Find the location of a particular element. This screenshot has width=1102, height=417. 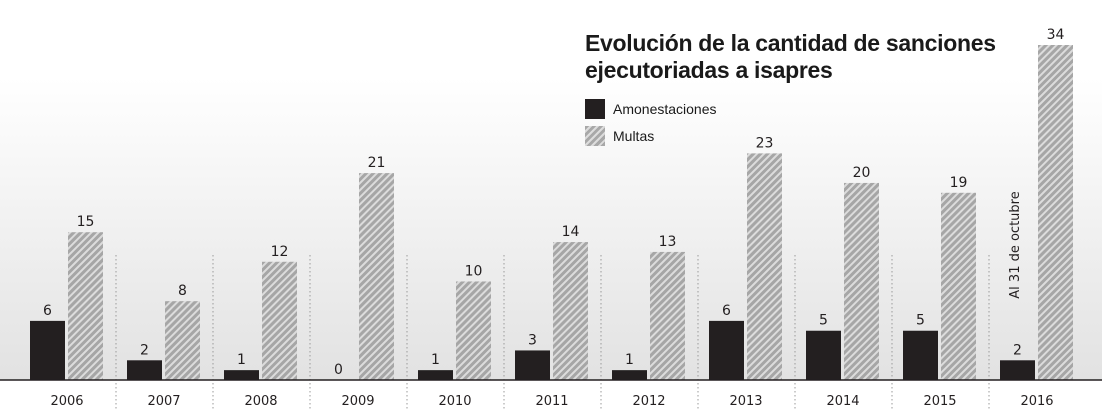

data-label-amonestaciones-2008: 1 is located at coordinates (241, 360).